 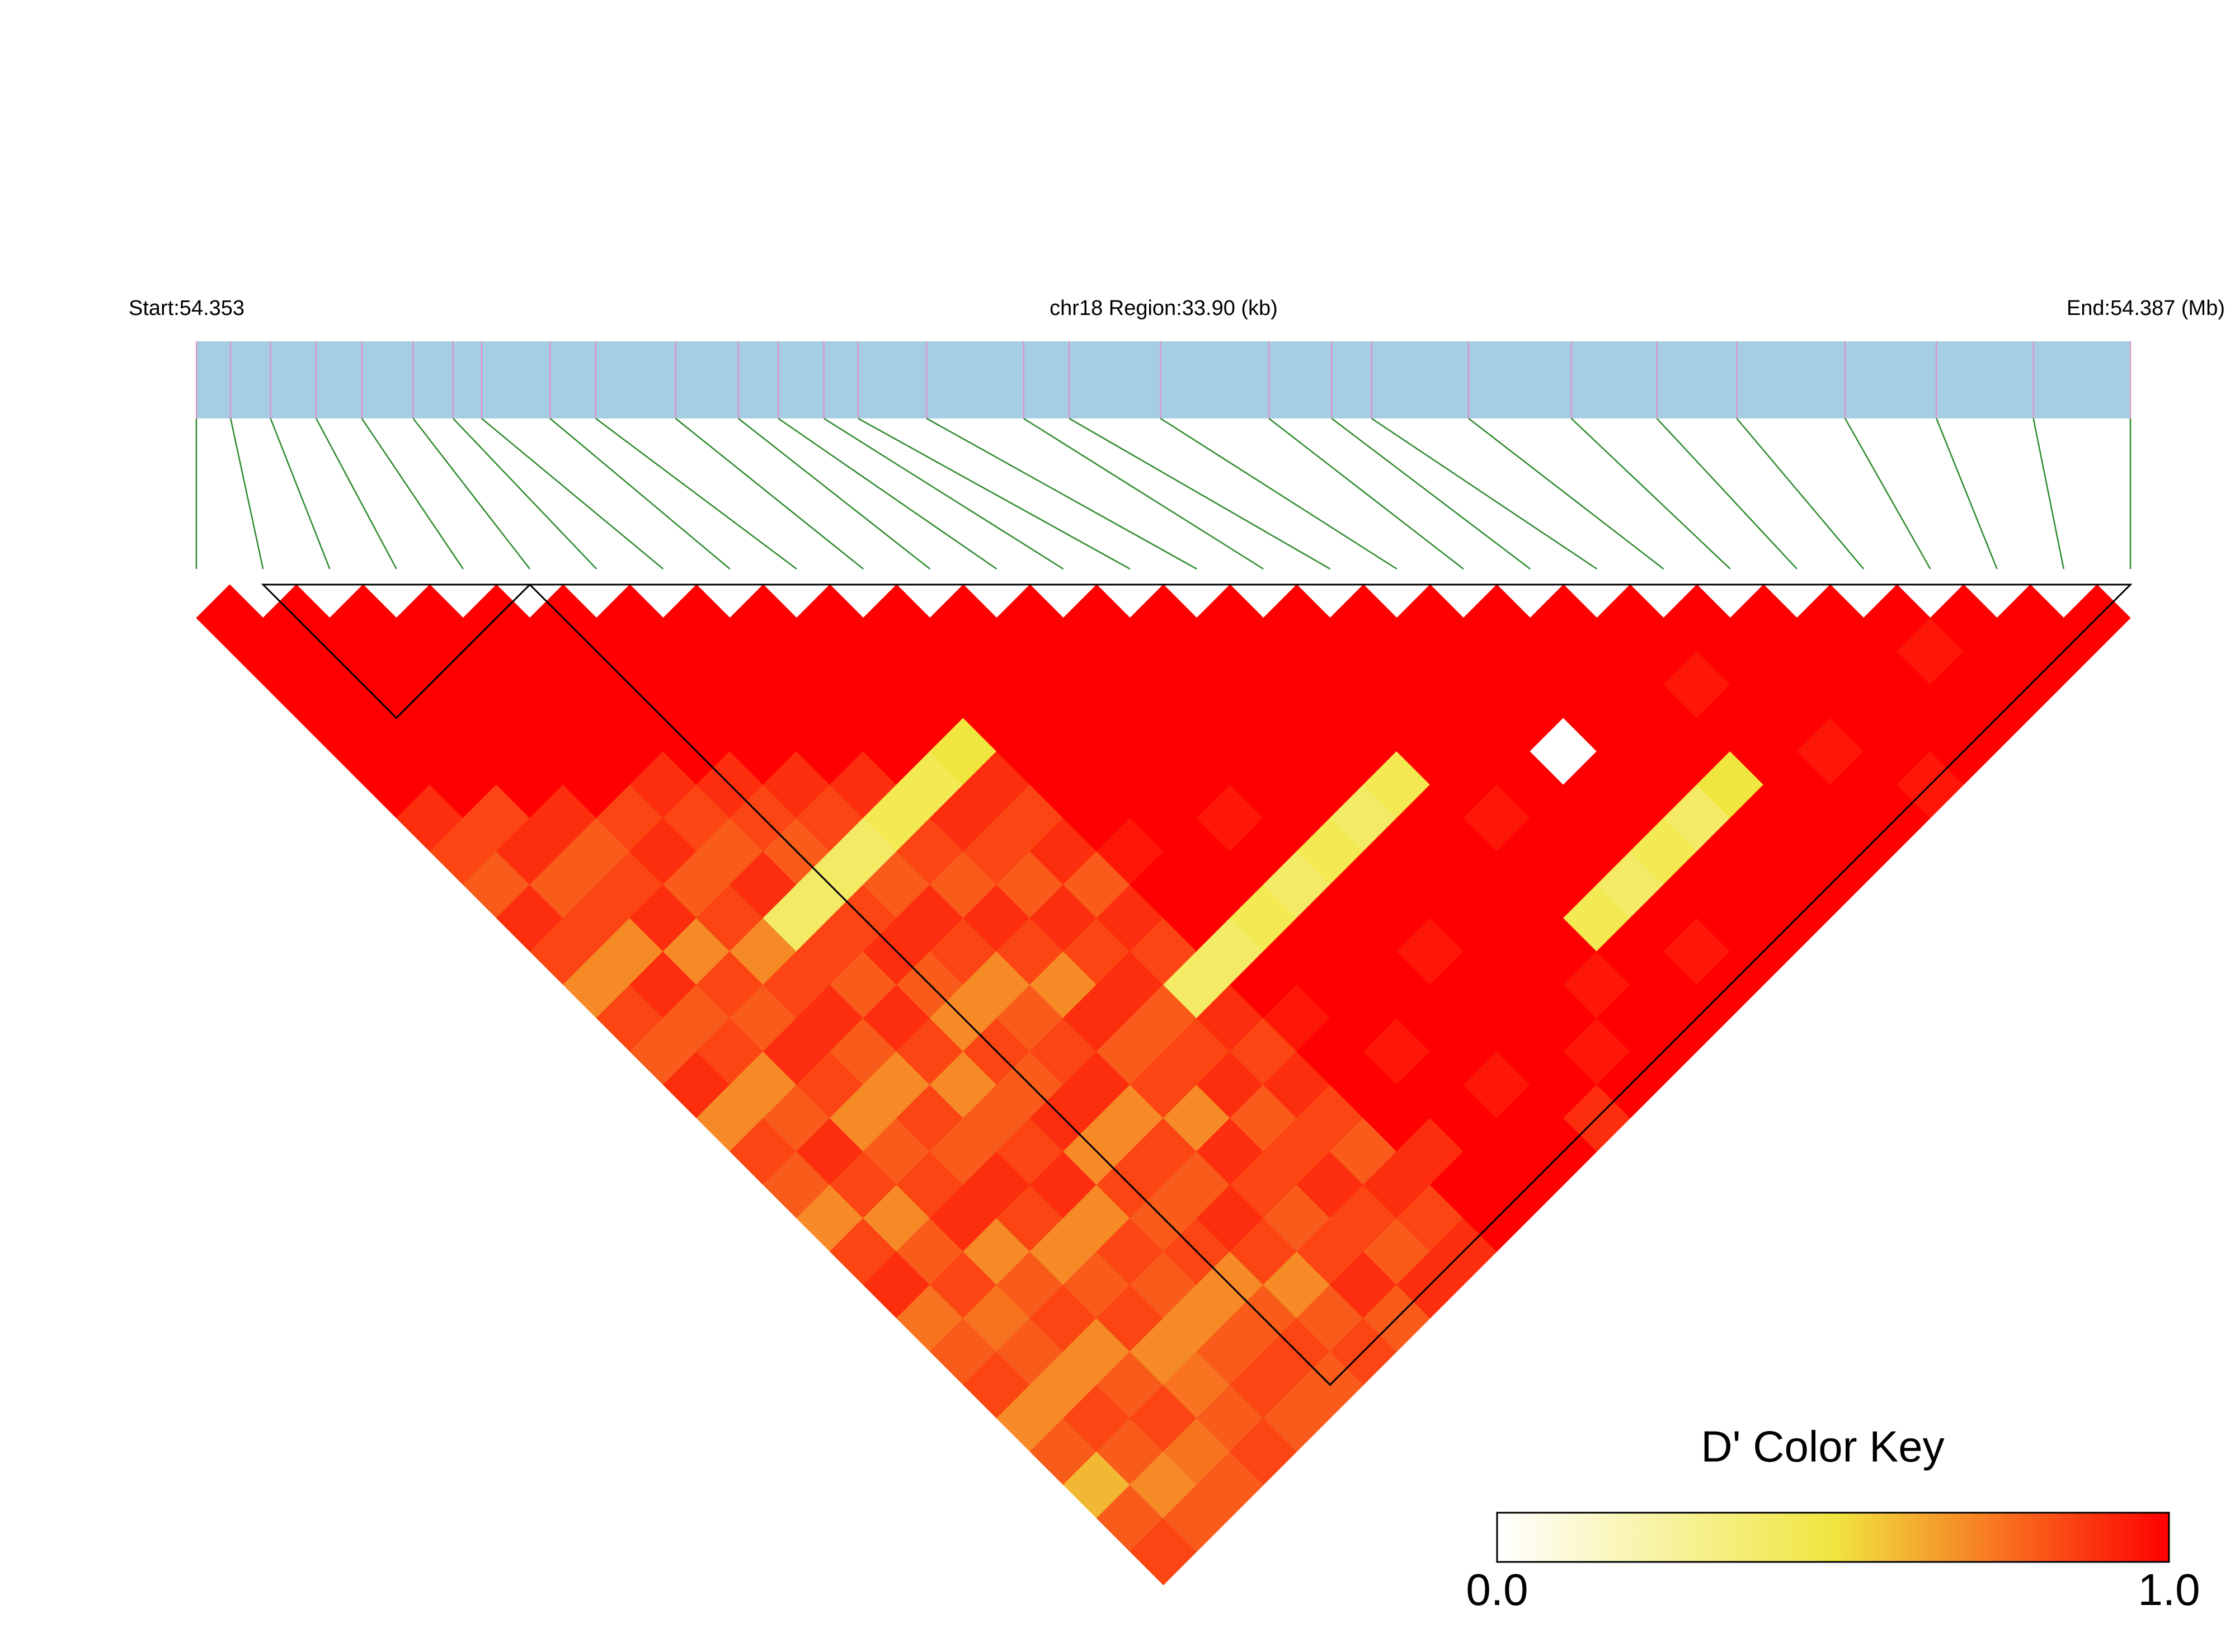 I want to click on key-tick-label: 0.0, so click(x=1497, y=1590).